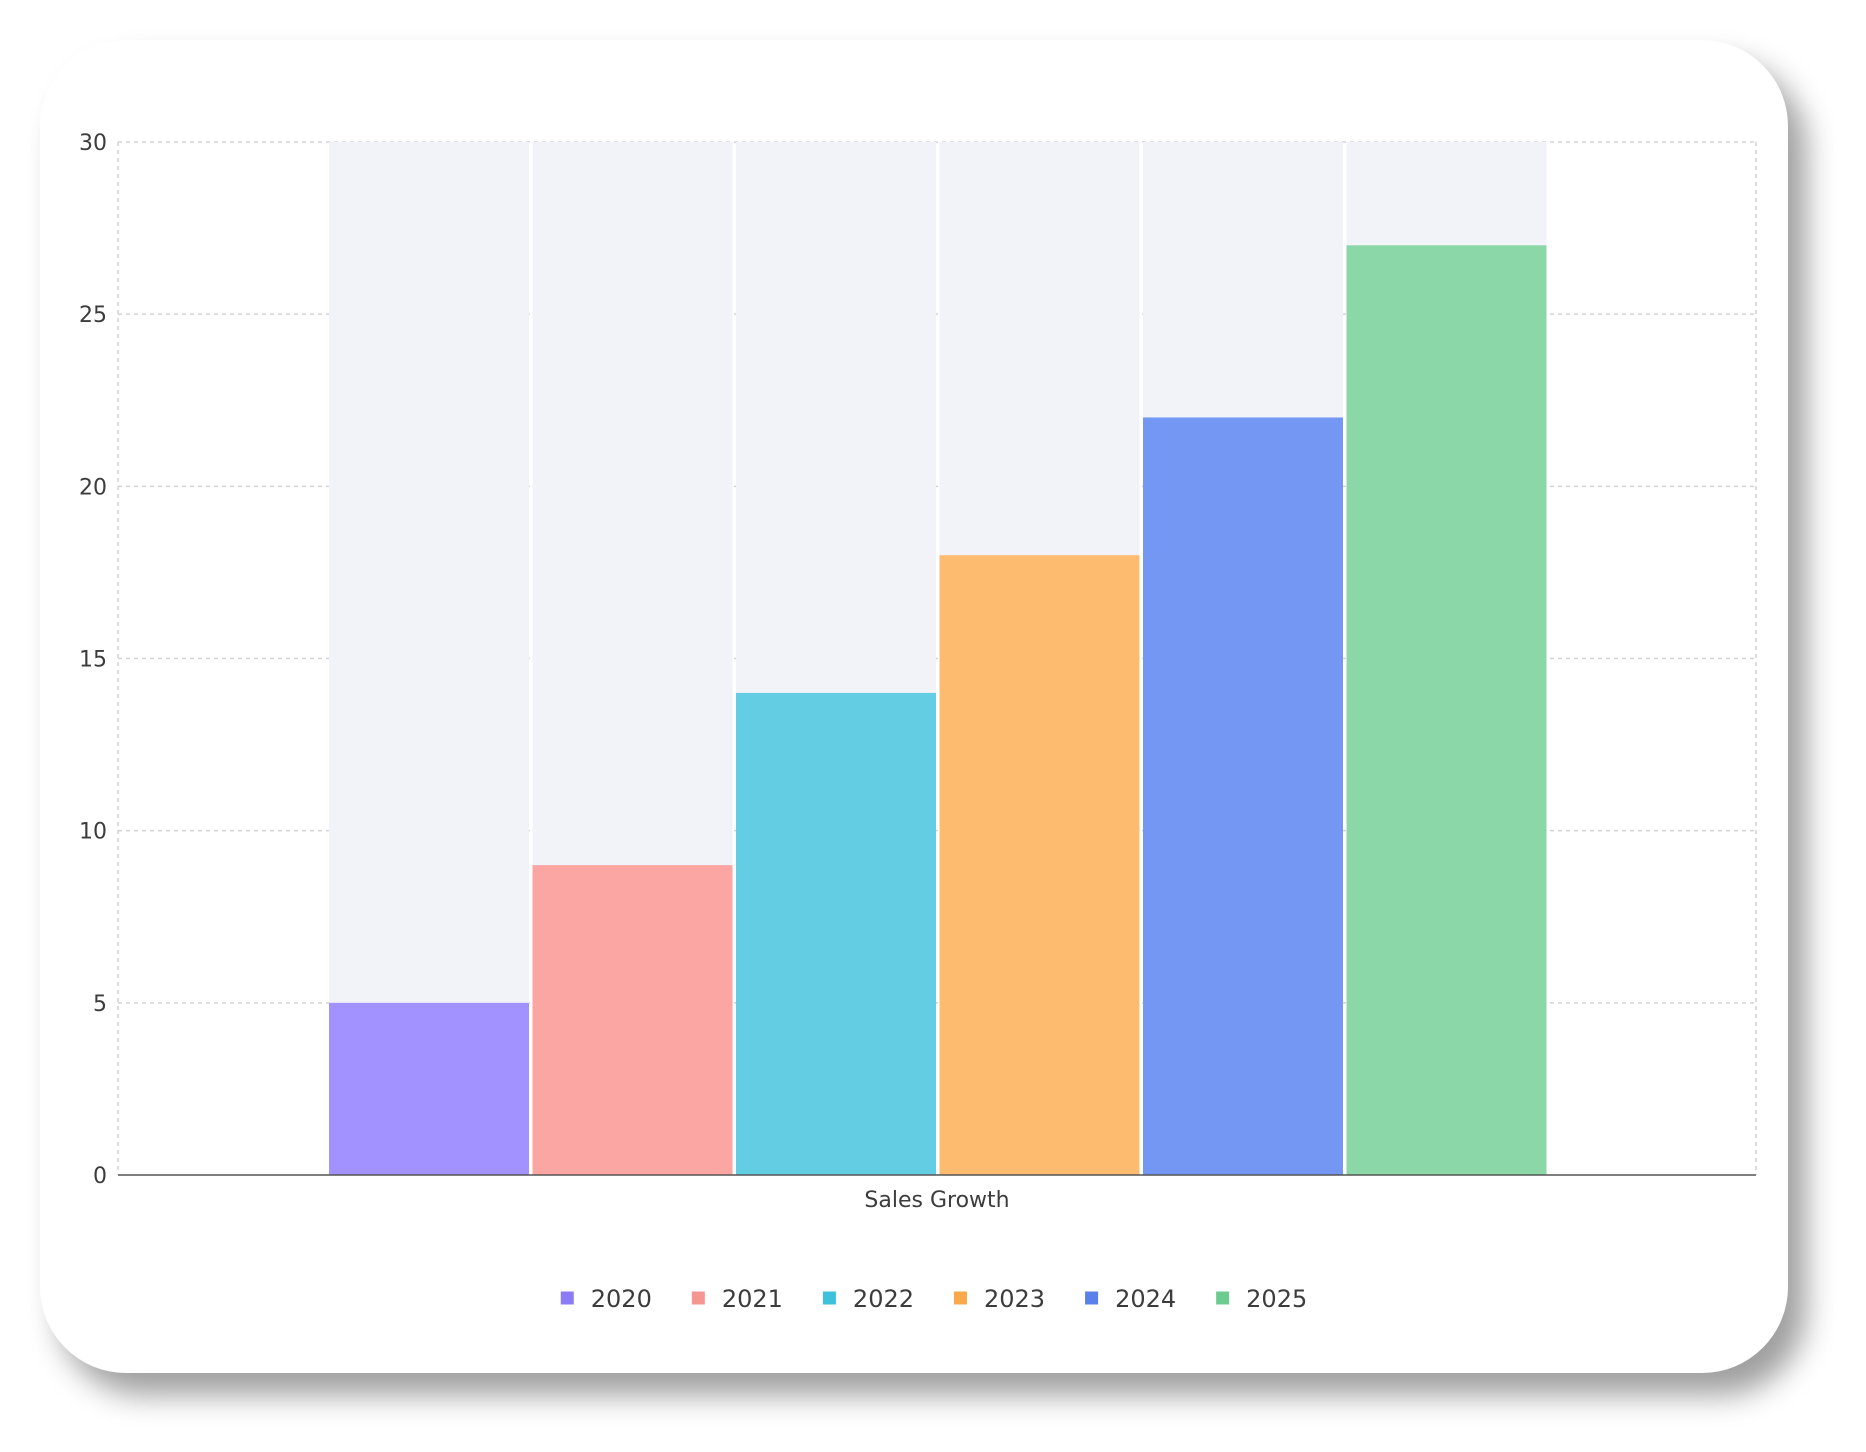  Describe the element at coordinates (960, 1298) in the screenshot. I see `legend-swatch-2023` at that location.